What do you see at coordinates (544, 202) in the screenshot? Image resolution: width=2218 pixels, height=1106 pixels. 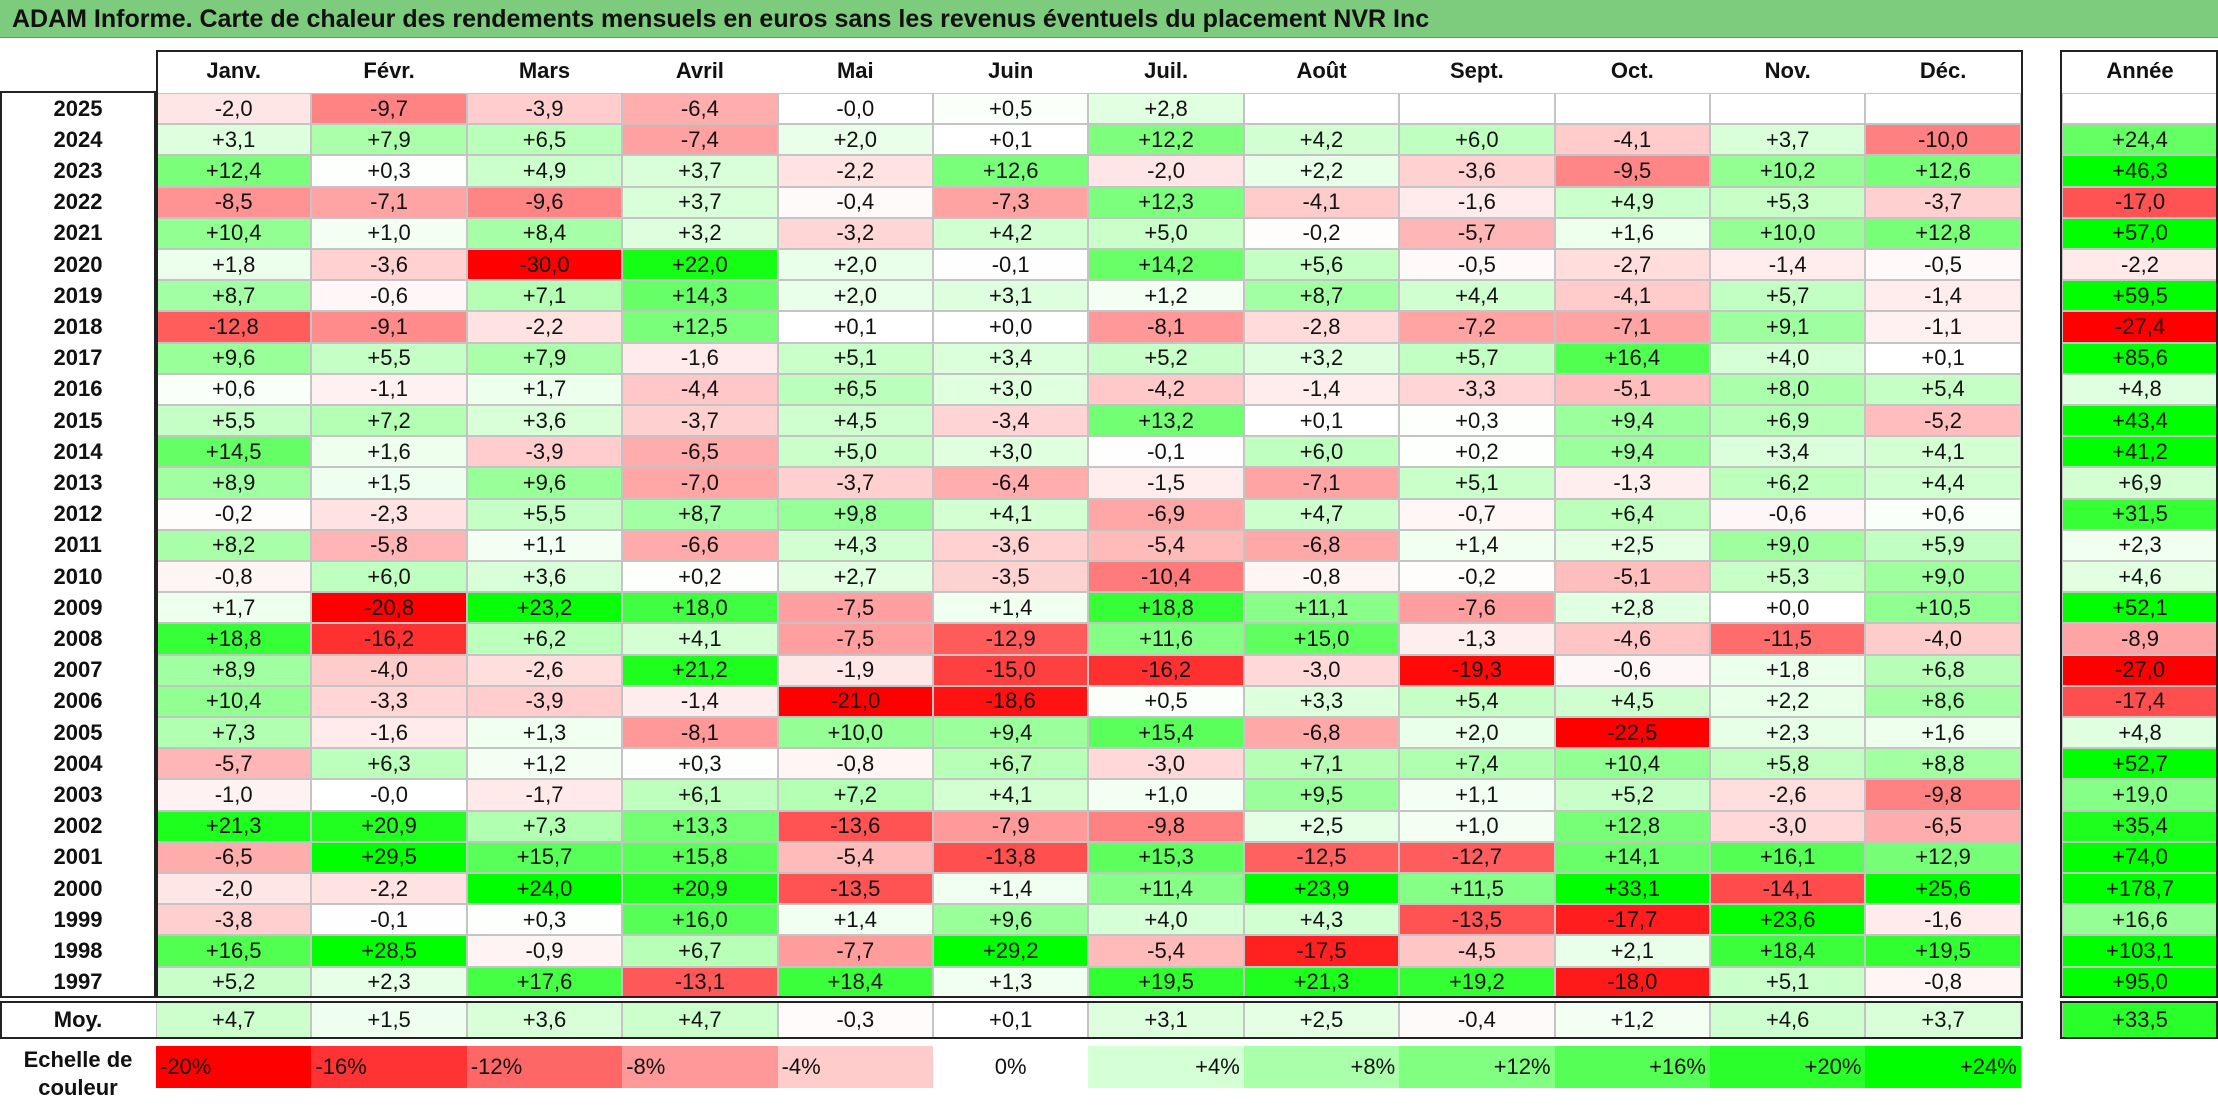 I see `heatmap-cell: -9,6` at bounding box center [544, 202].